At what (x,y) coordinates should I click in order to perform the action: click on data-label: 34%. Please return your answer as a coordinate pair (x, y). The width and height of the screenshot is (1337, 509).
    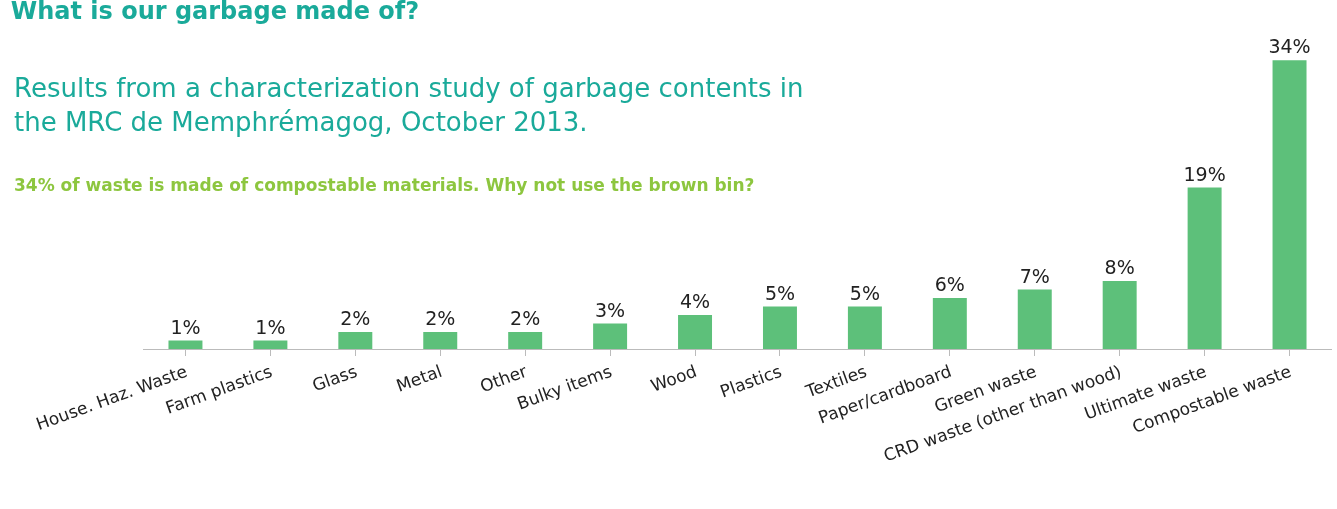
    Looking at the image, I should click on (1289, 46).